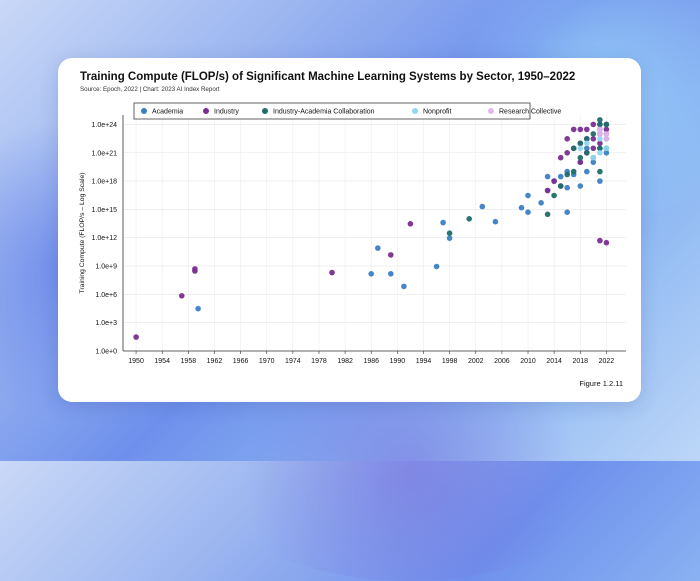 This screenshot has height=581, width=700. Describe the element at coordinates (528, 361) in the screenshot. I see `x-tick-label: 2010` at that location.